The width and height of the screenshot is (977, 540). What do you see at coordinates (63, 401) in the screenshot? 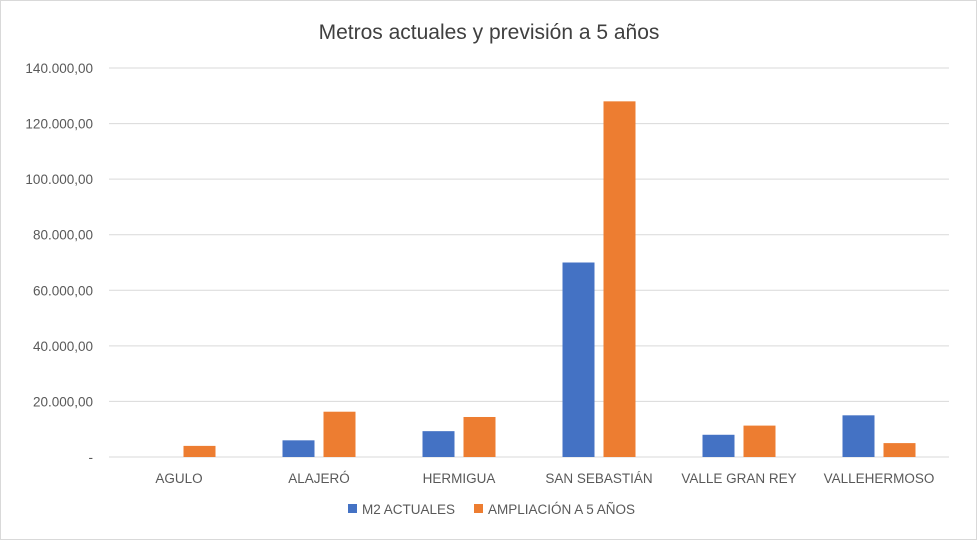
I see `y-tick-label: 20.000,00` at bounding box center [63, 401].